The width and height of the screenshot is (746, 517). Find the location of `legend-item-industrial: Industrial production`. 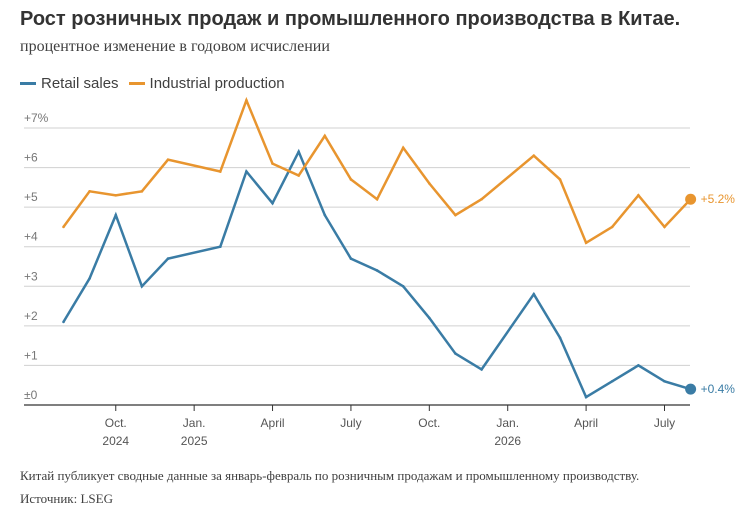

legend-item-industrial: Industrial production is located at coordinates (206, 83).